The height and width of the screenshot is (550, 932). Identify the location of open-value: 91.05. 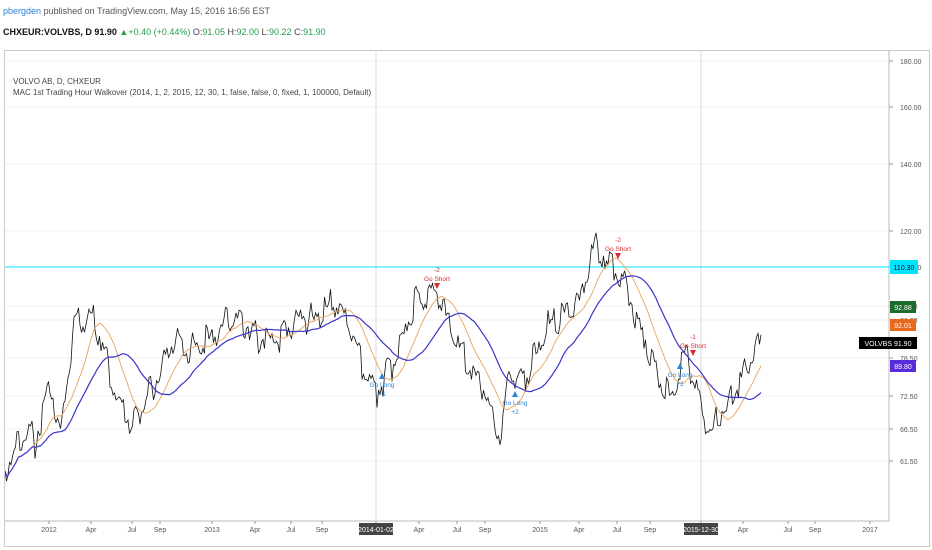
(213, 32).